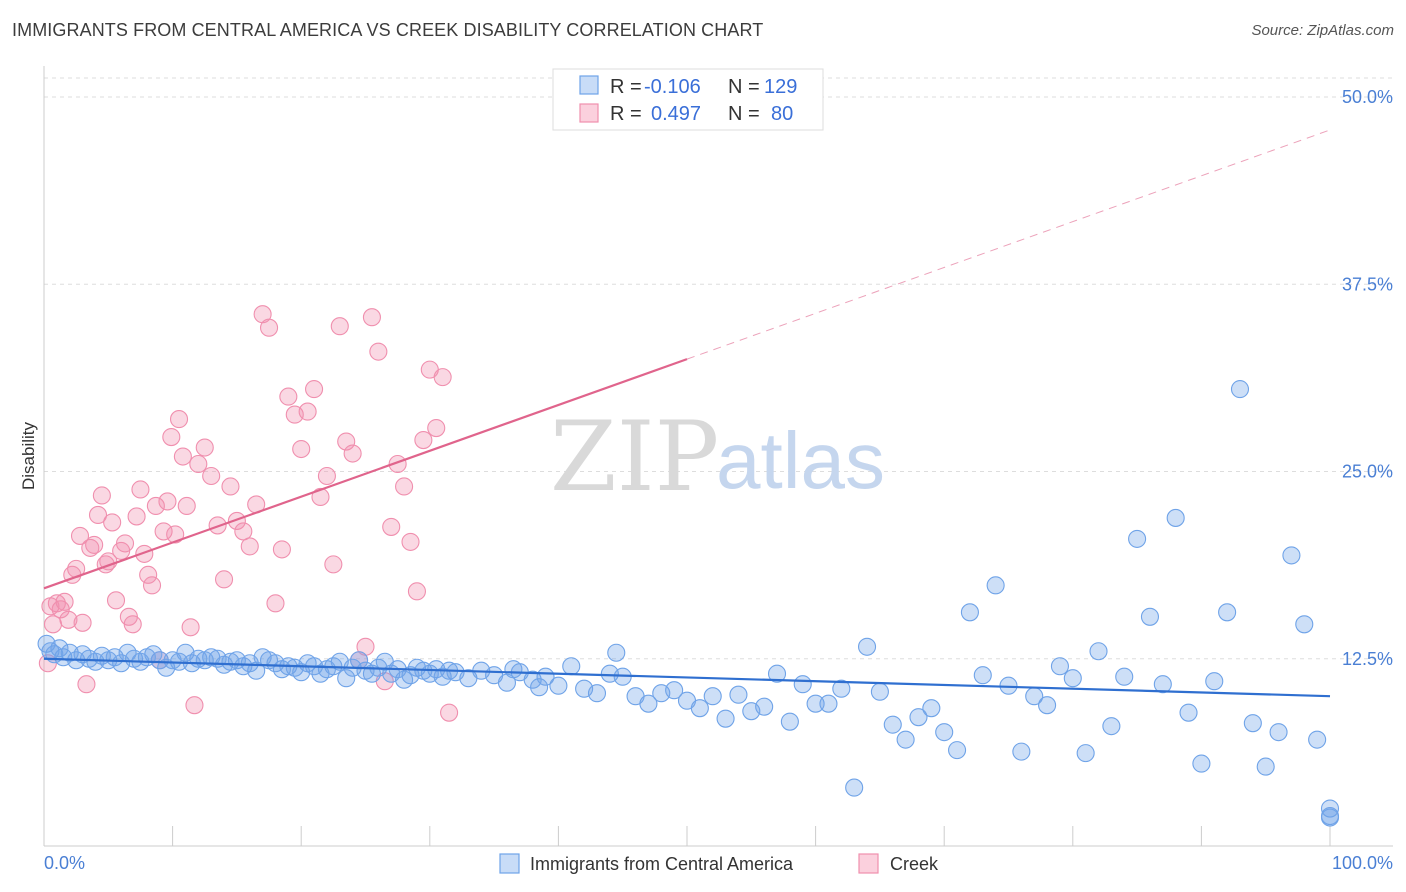 This screenshot has height=892, width=1406. What do you see at coordinates (868, 863) in the screenshot?
I see `bottom-legend-swatch-pink` at bounding box center [868, 863].